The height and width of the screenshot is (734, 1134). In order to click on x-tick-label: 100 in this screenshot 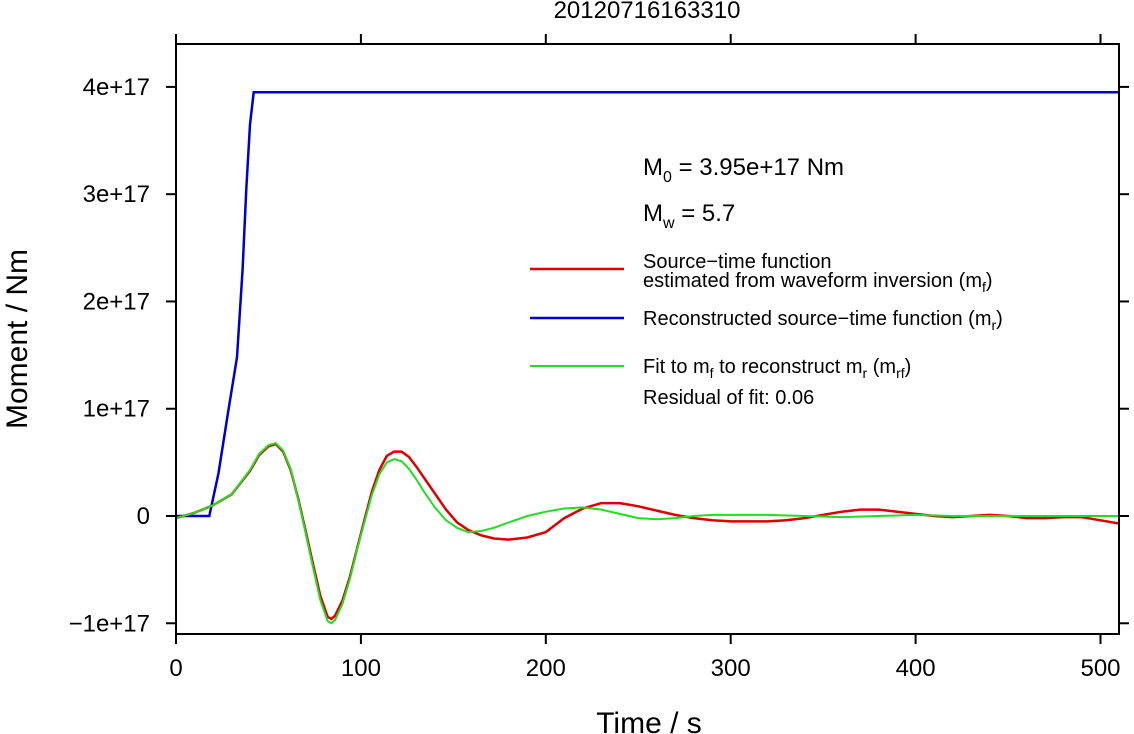, I will do `click(361, 668)`.